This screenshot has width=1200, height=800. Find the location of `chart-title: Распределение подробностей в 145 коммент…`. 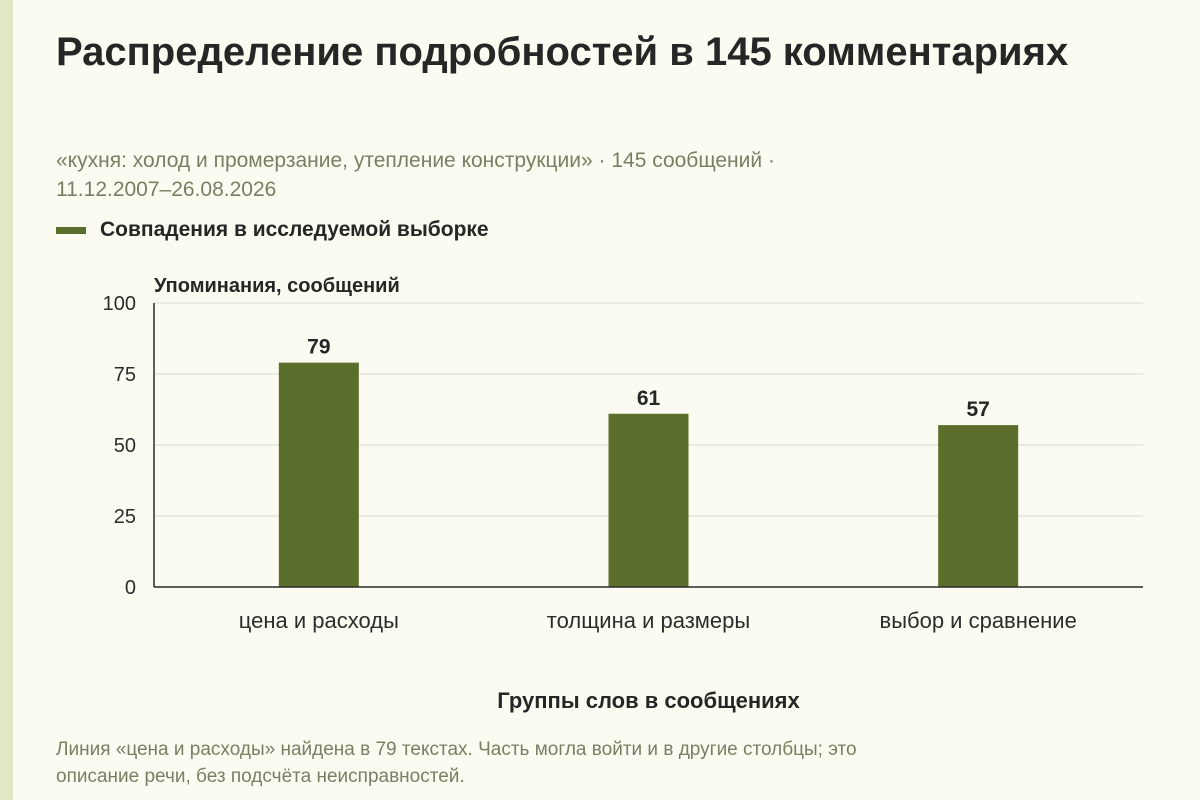

chart-title: Распределение подробностей в 145 коммент… is located at coordinates (562, 52).